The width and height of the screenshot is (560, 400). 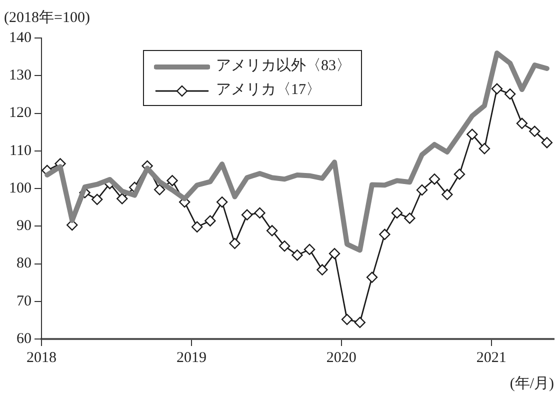 I want to click on y-tick-label: 70, so click(x=24, y=301).